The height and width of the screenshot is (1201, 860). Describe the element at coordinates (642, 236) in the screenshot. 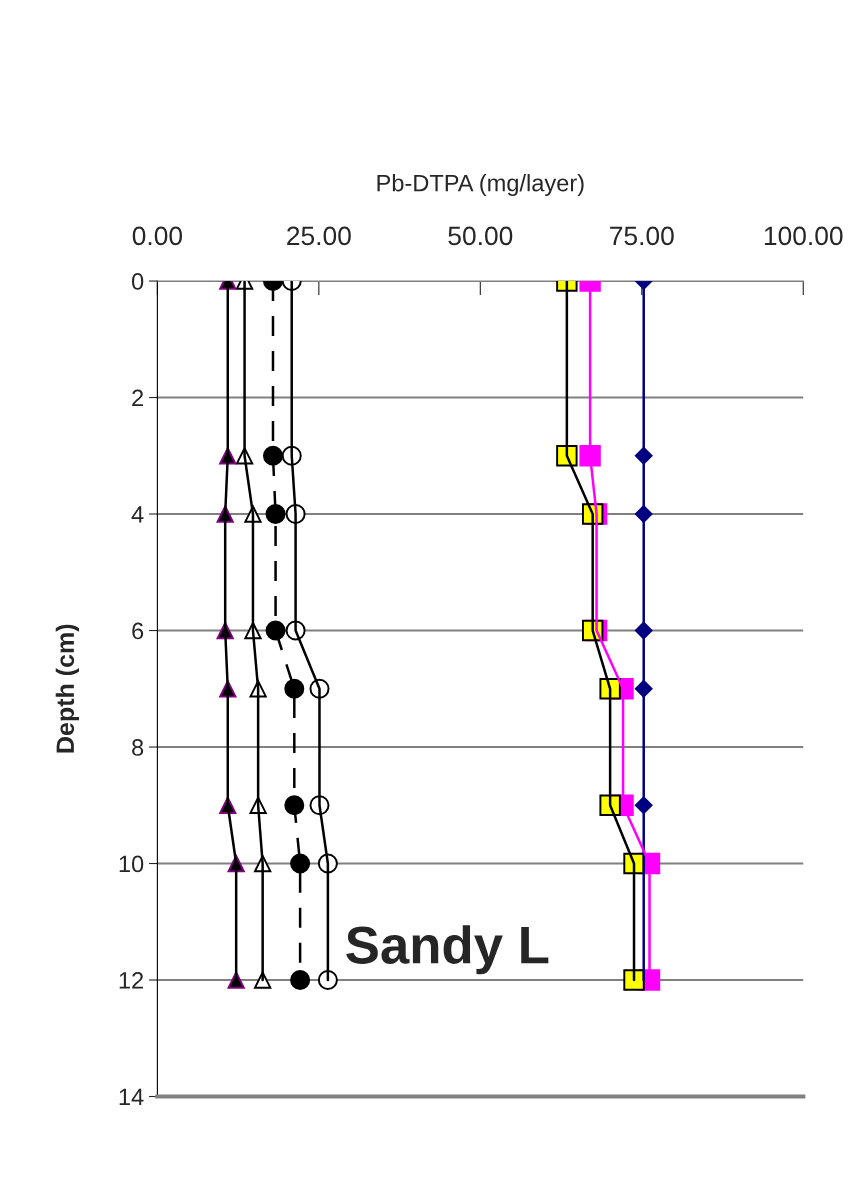

I see `x-tick-label: 75.00` at that location.